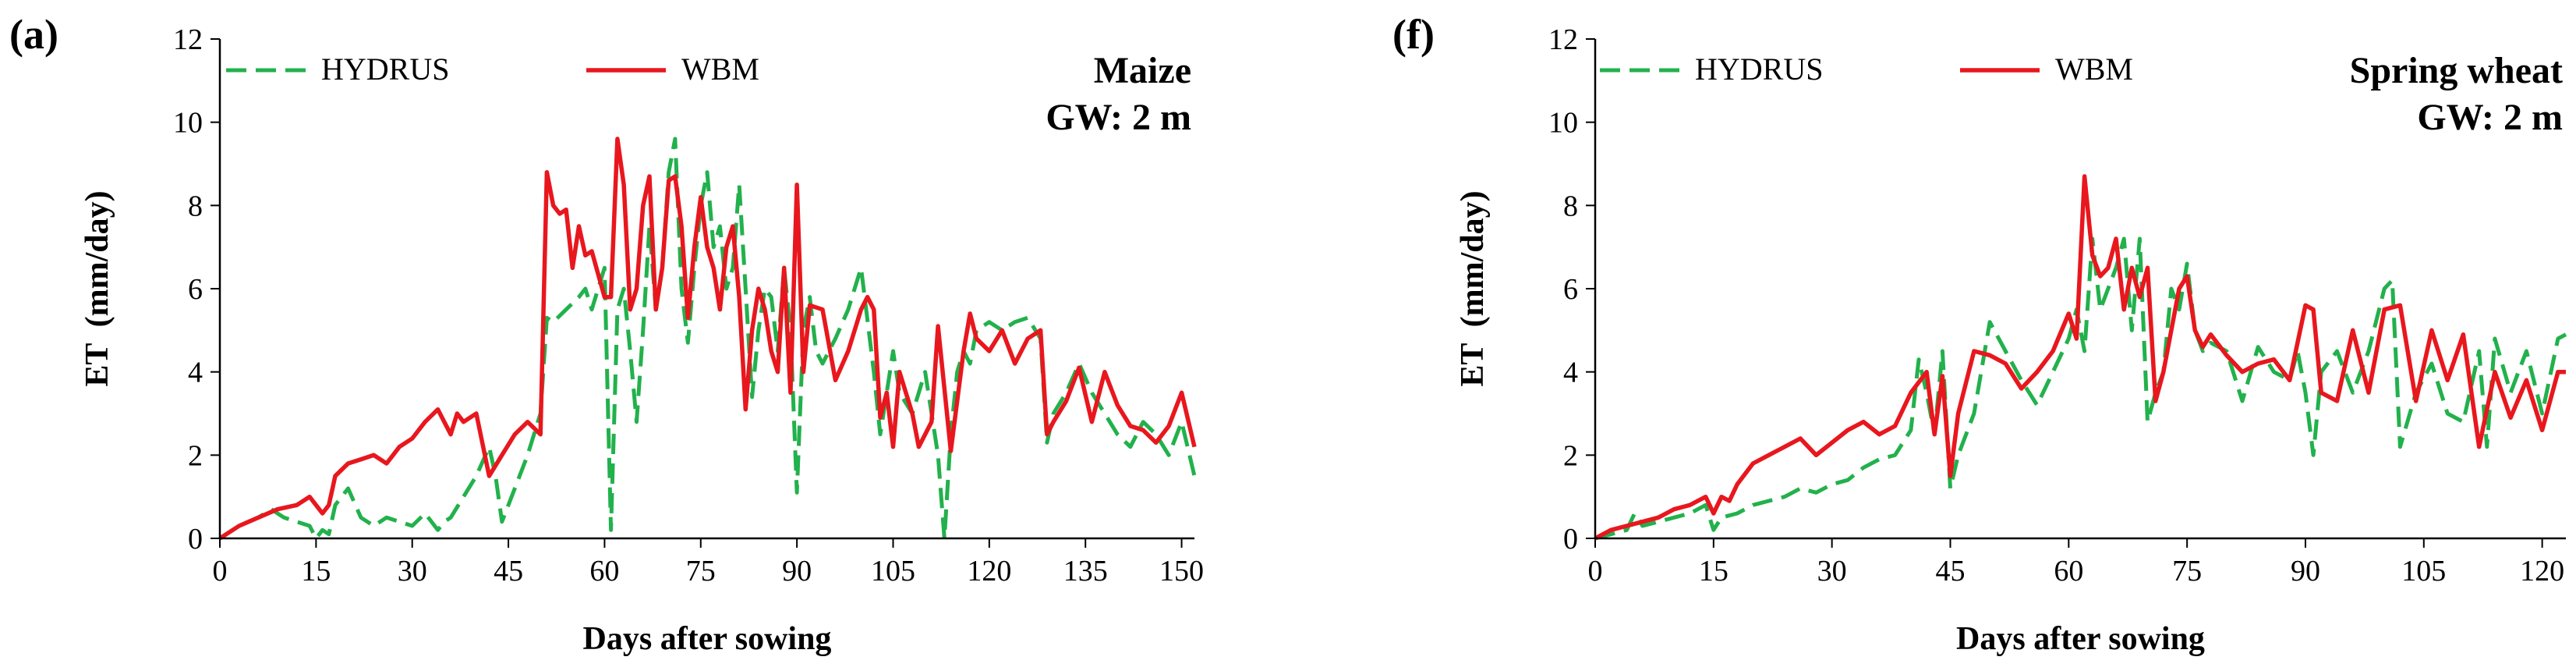 This screenshot has height=671, width=2576. What do you see at coordinates (33, 34) in the screenshot?
I see `panel-label: (a)` at bounding box center [33, 34].